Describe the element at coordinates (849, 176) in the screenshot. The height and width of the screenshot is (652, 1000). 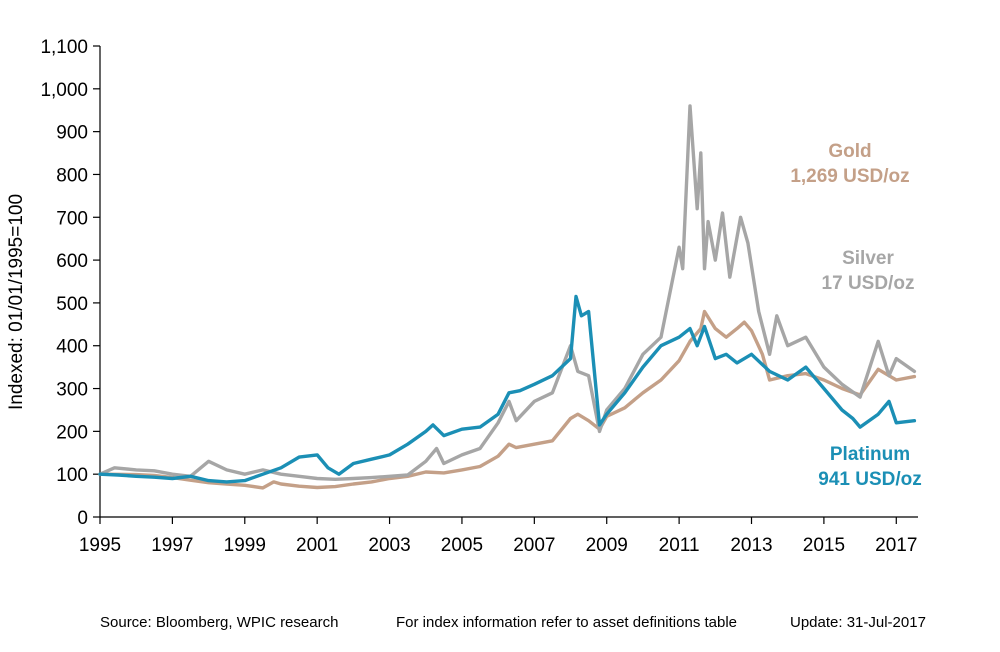
I see `series-label-gold: 1,269 USD/oz` at that location.